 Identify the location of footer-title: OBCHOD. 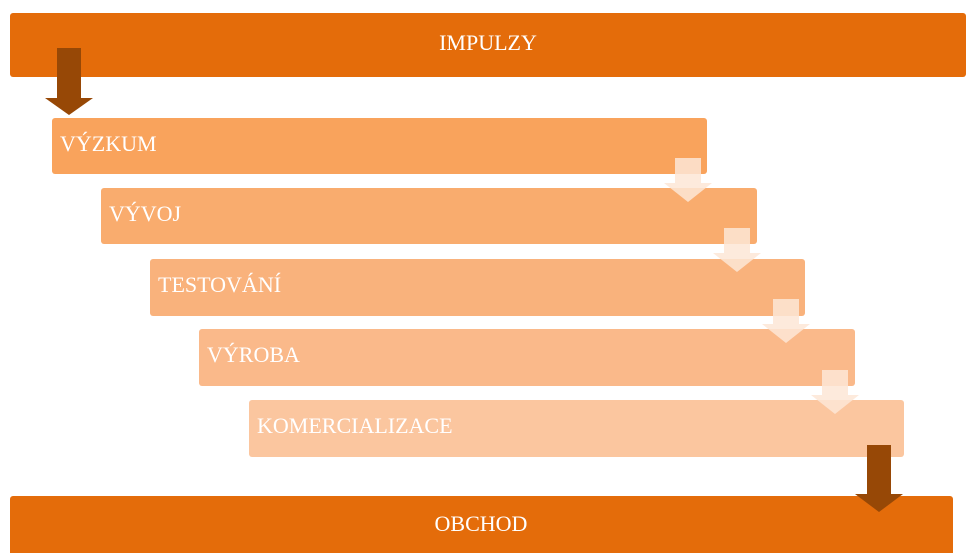
(481, 523).